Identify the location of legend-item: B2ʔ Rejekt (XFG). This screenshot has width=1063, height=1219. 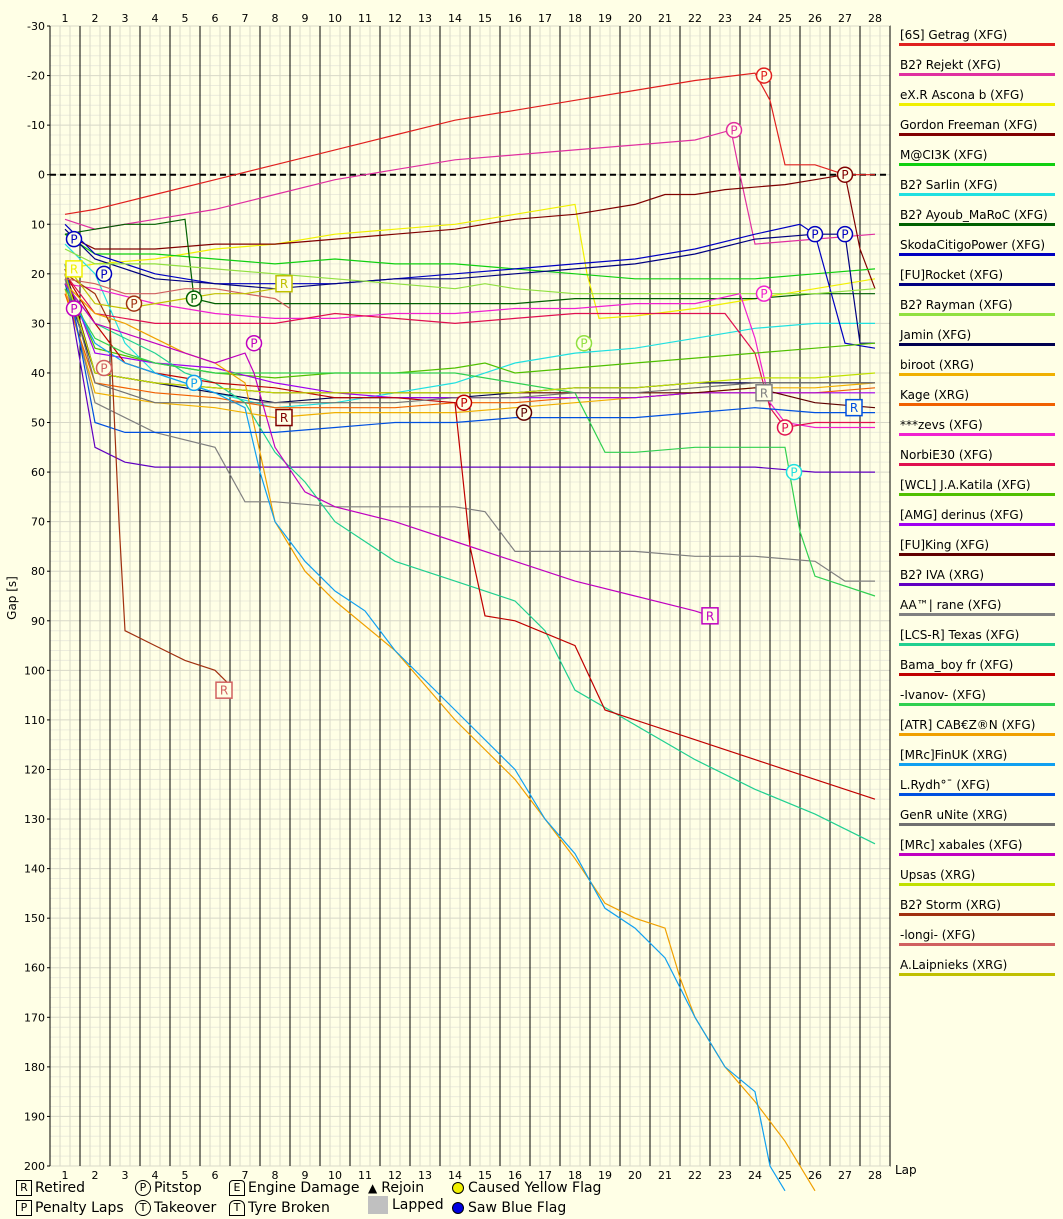
(977, 71).